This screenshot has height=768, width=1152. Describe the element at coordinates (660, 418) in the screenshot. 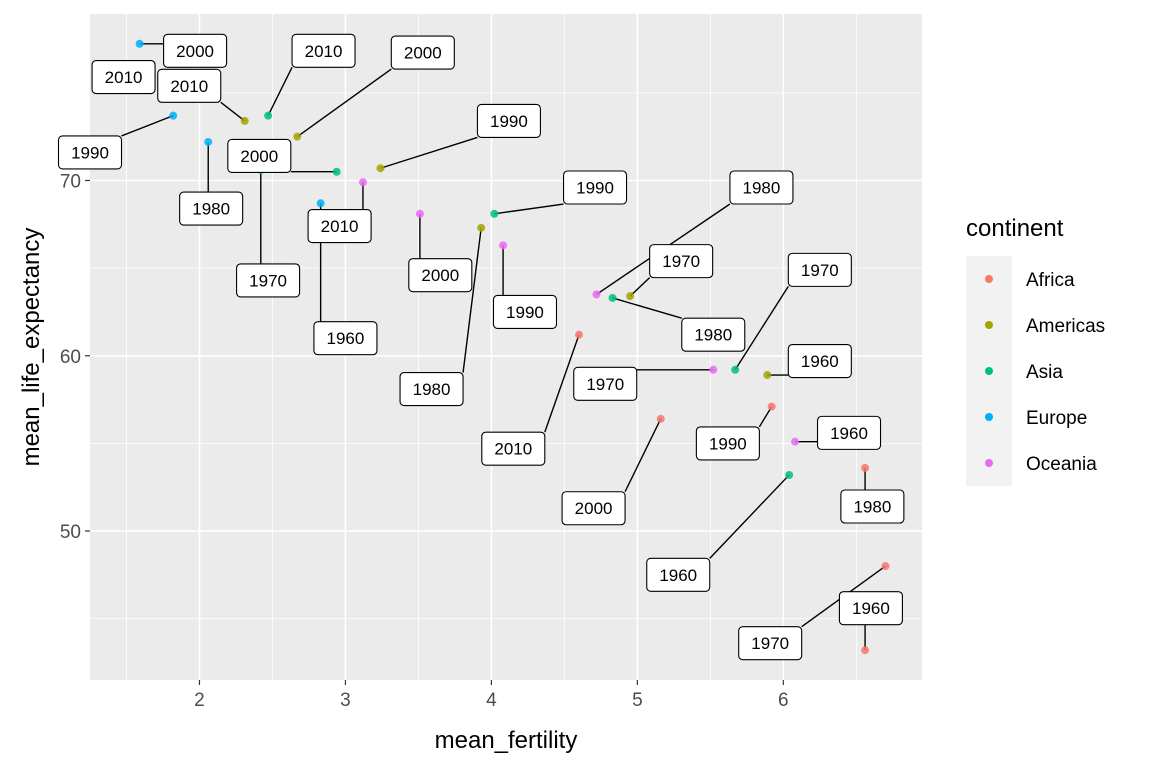

I see `point-africa-2000` at that location.